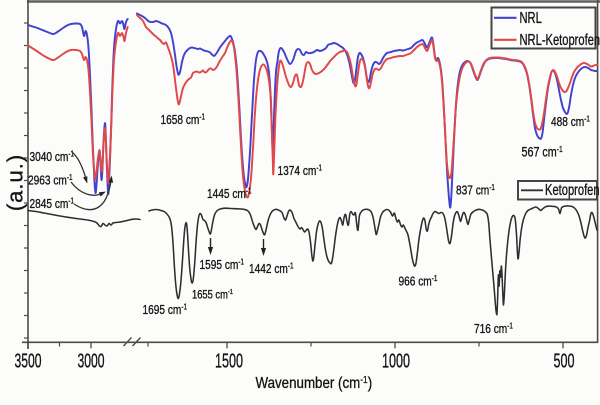 Image resolution: width=600 pixels, height=405 pixels. I want to click on svg-text: 2845 cm-1, so click(52, 204).